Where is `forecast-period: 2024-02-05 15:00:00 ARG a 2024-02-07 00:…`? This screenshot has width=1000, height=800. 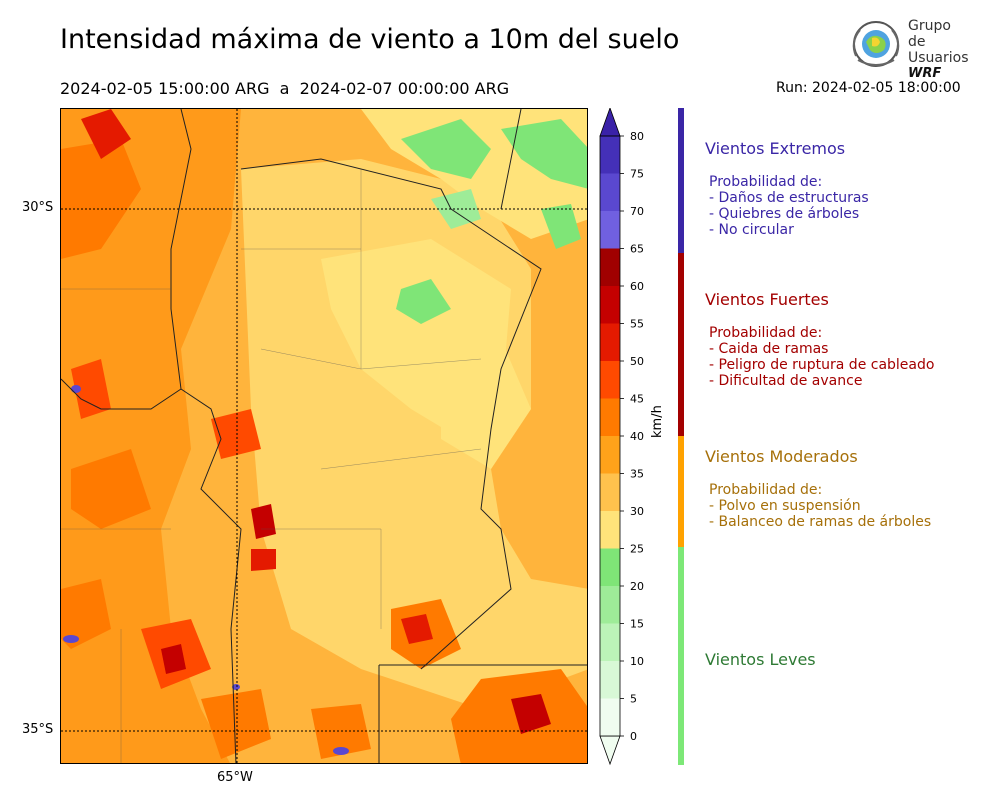
forecast-period: 2024-02-05 15:00:00 ARG a 2024-02-07 00:… is located at coordinates (285, 88).